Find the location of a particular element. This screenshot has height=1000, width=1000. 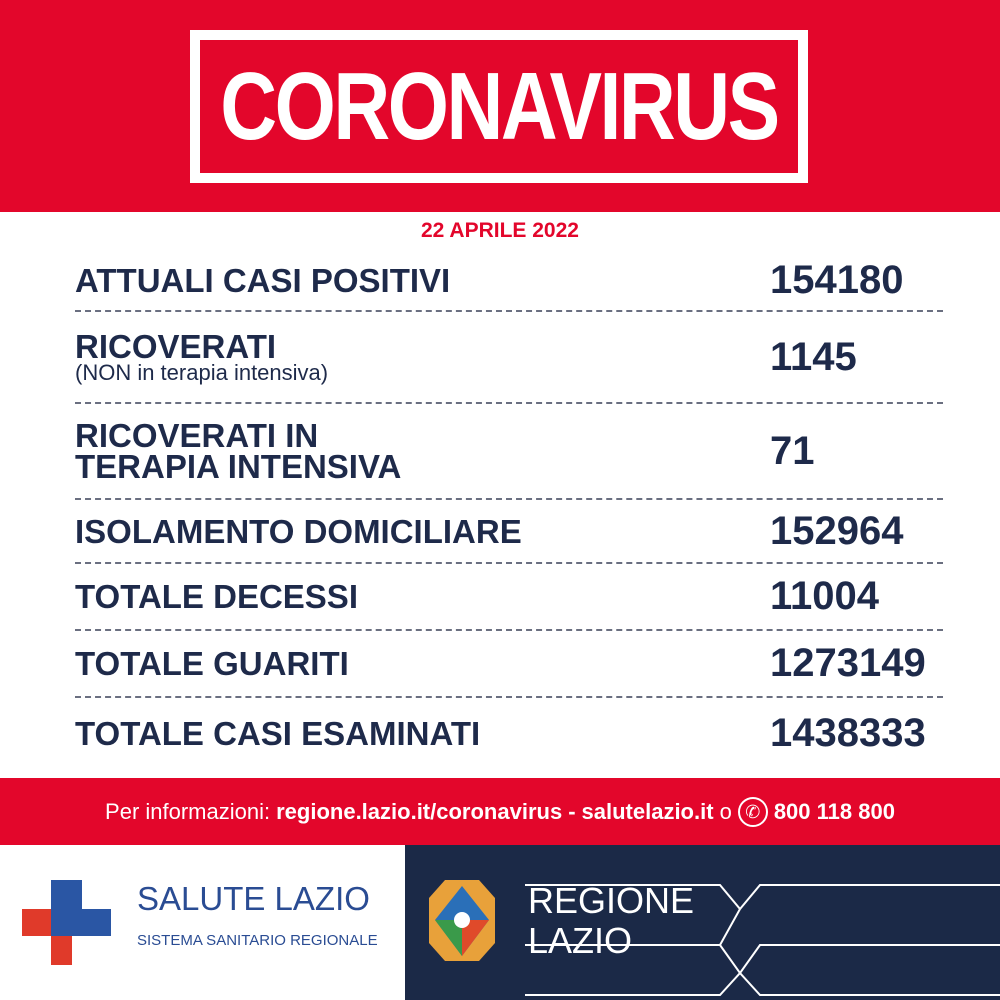

phone-icon: ✆ is located at coordinates (752, 811).